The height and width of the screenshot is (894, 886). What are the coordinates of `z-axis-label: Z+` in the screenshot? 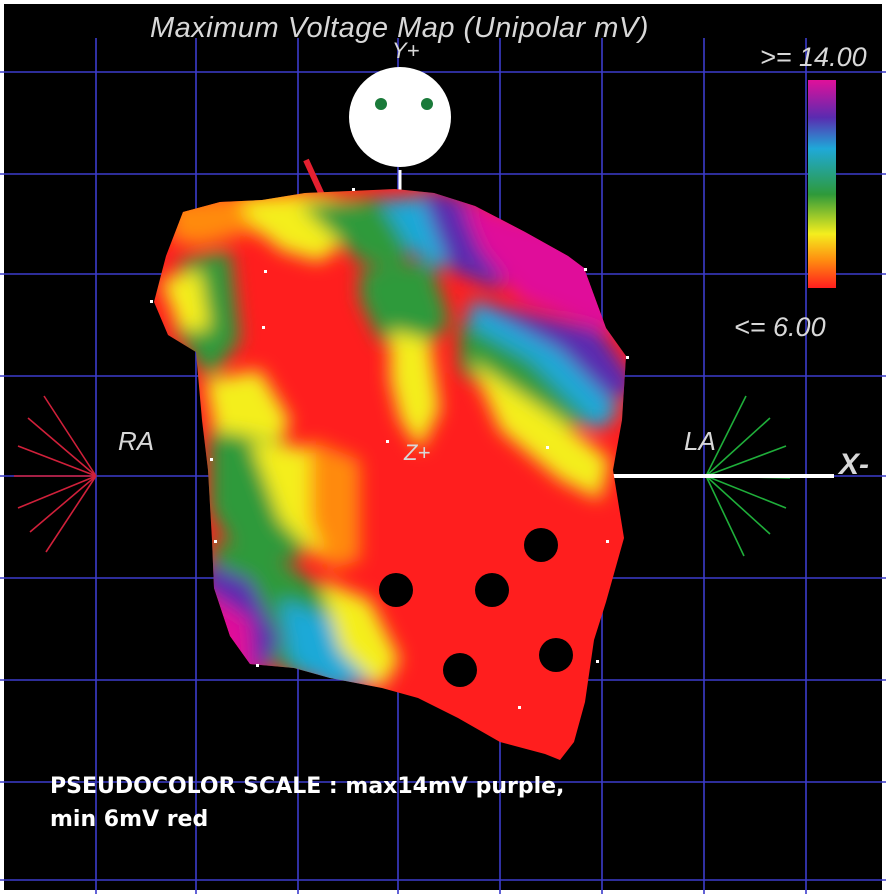 It's located at (417, 452).